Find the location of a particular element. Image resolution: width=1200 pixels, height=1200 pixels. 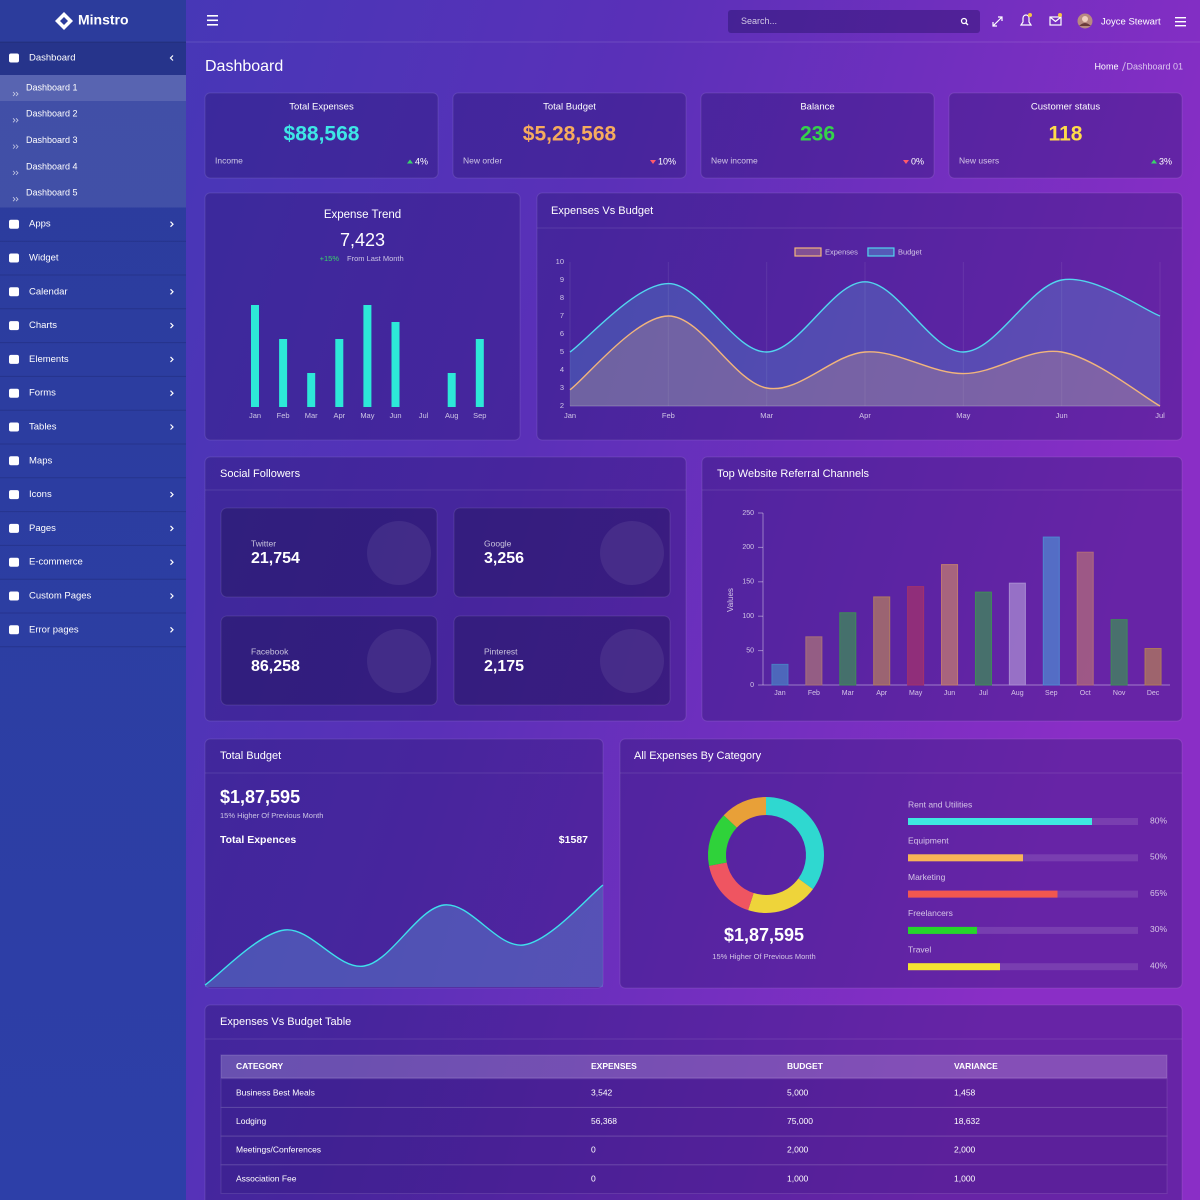

menu-item: Elements is located at coordinates (49, 359).